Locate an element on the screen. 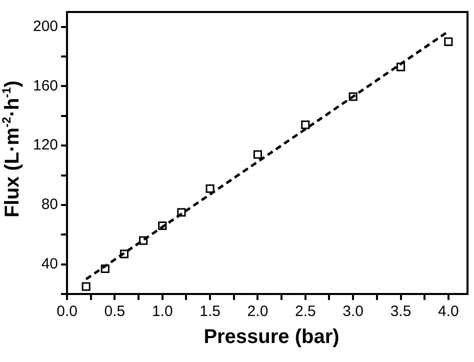 This screenshot has width=474, height=362. x-tick-label: 1.0 is located at coordinates (162, 311).